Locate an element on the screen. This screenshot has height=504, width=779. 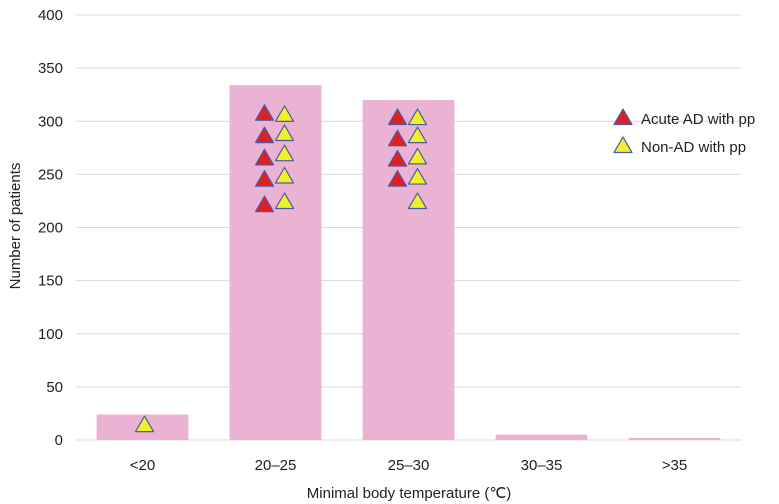
y-tick-labels: 0 50 100 150 200 250 300 350 400 is located at coordinates (50, 228).